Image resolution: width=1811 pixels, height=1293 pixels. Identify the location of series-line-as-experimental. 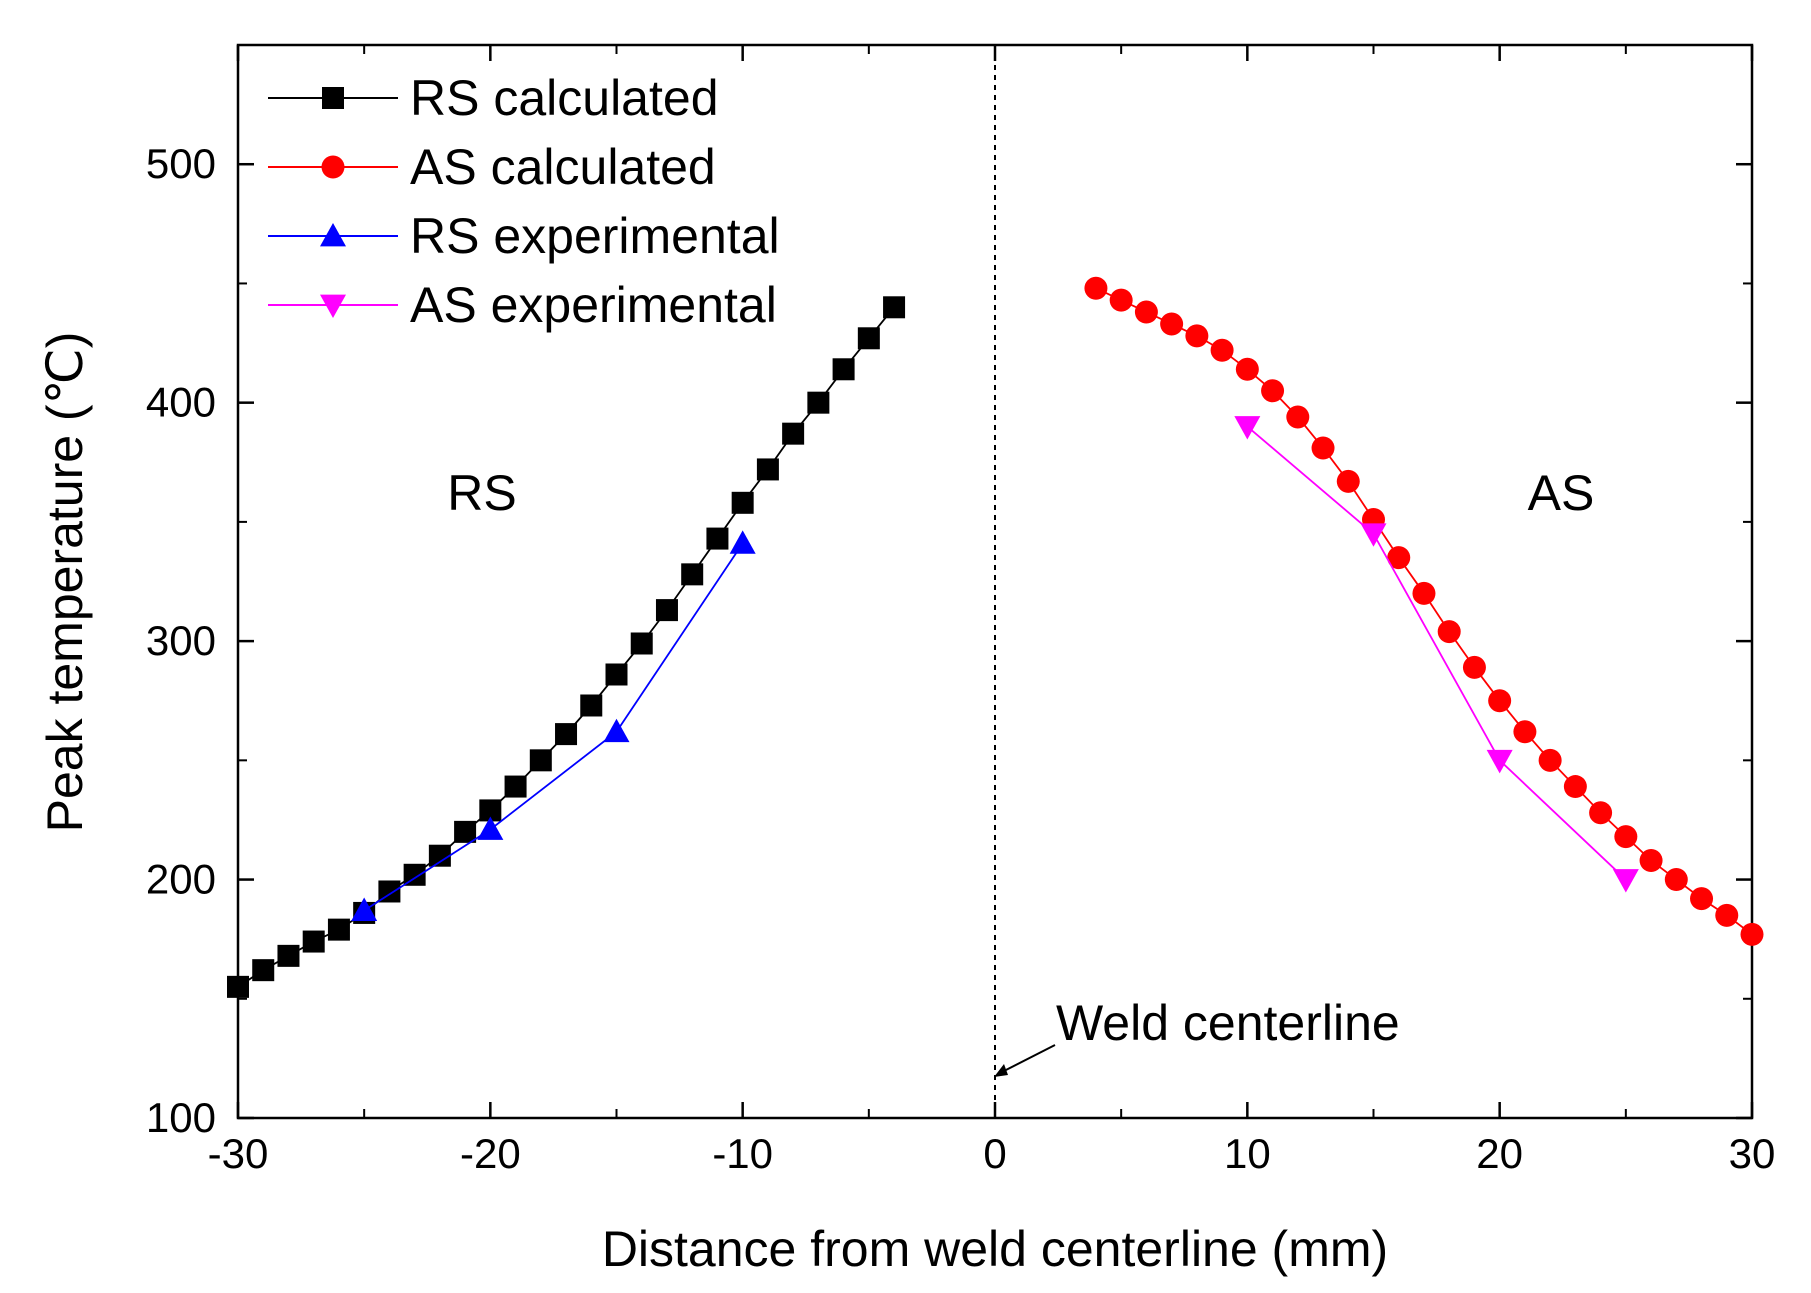
(1436, 653).